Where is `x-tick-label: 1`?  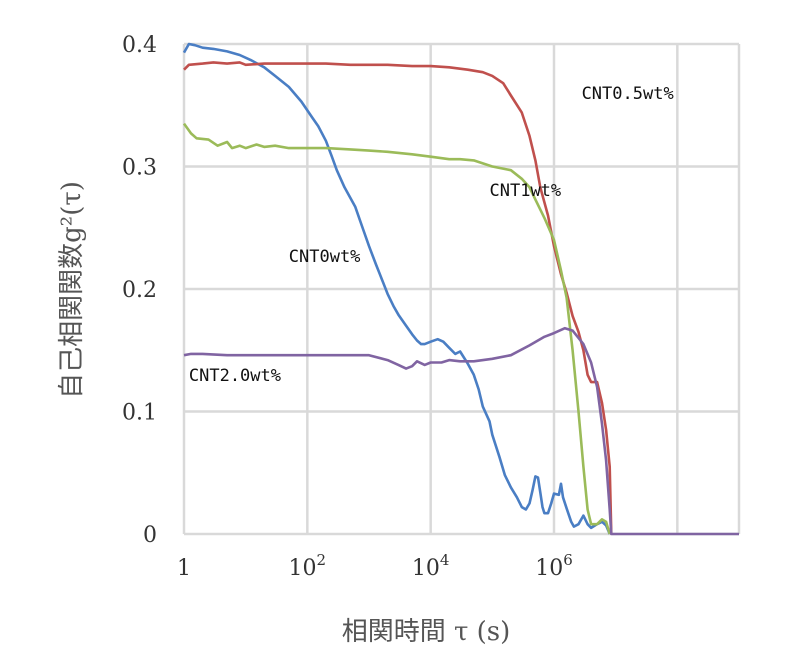 x-tick-label: 1 is located at coordinates (184, 568).